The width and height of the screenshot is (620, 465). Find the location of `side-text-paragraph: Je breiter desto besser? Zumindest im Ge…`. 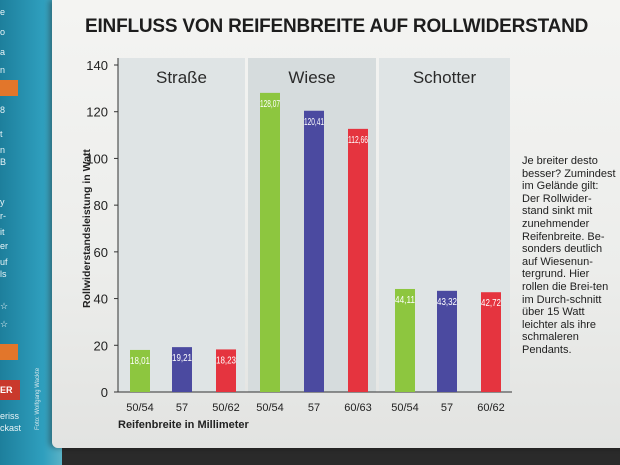

side-text-paragraph: Je breiter desto besser? Zumindest im Ge… is located at coordinates (569, 255).